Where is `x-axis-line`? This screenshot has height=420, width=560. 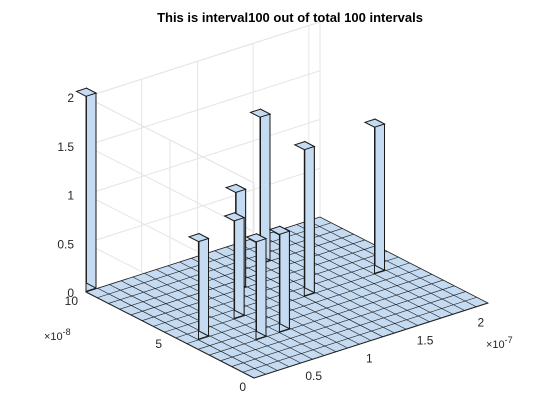 x-axis-line is located at coordinates (371, 340).